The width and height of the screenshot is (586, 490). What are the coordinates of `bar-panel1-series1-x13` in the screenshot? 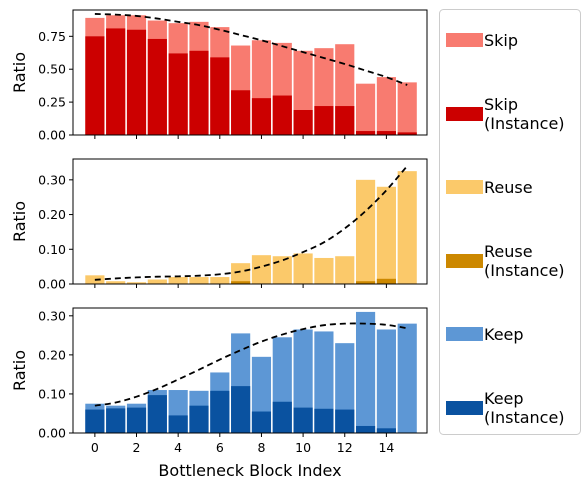 It's located at (365, 282).